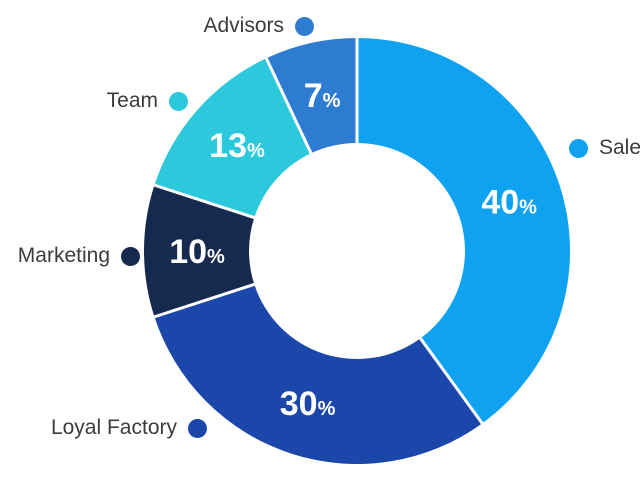  Describe the element at coordinates (178, 101) in the screenshot. I see `team-dot-icon` at that location.